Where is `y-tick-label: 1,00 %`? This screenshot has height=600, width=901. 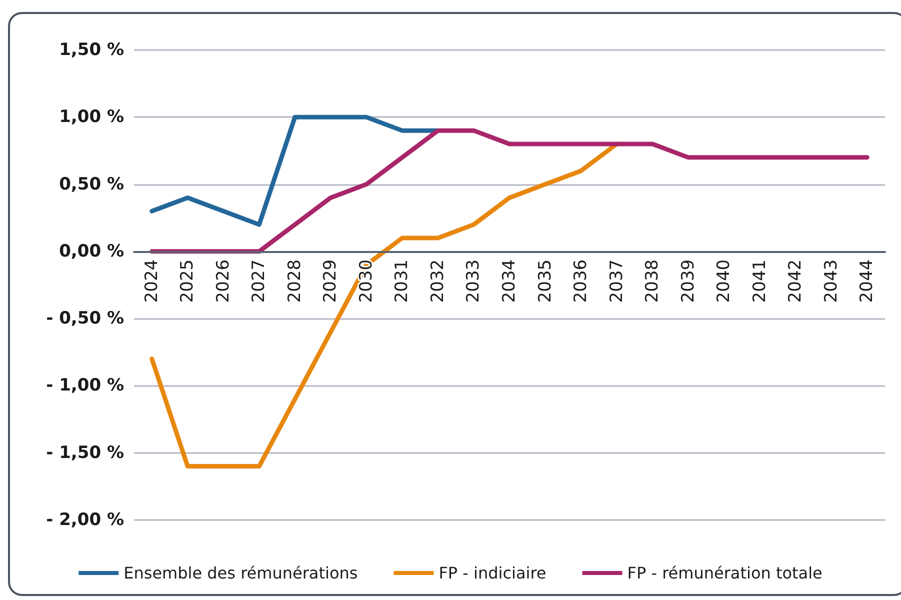
y-tick-label: 1,00 % is located at coordinates (91, 117).